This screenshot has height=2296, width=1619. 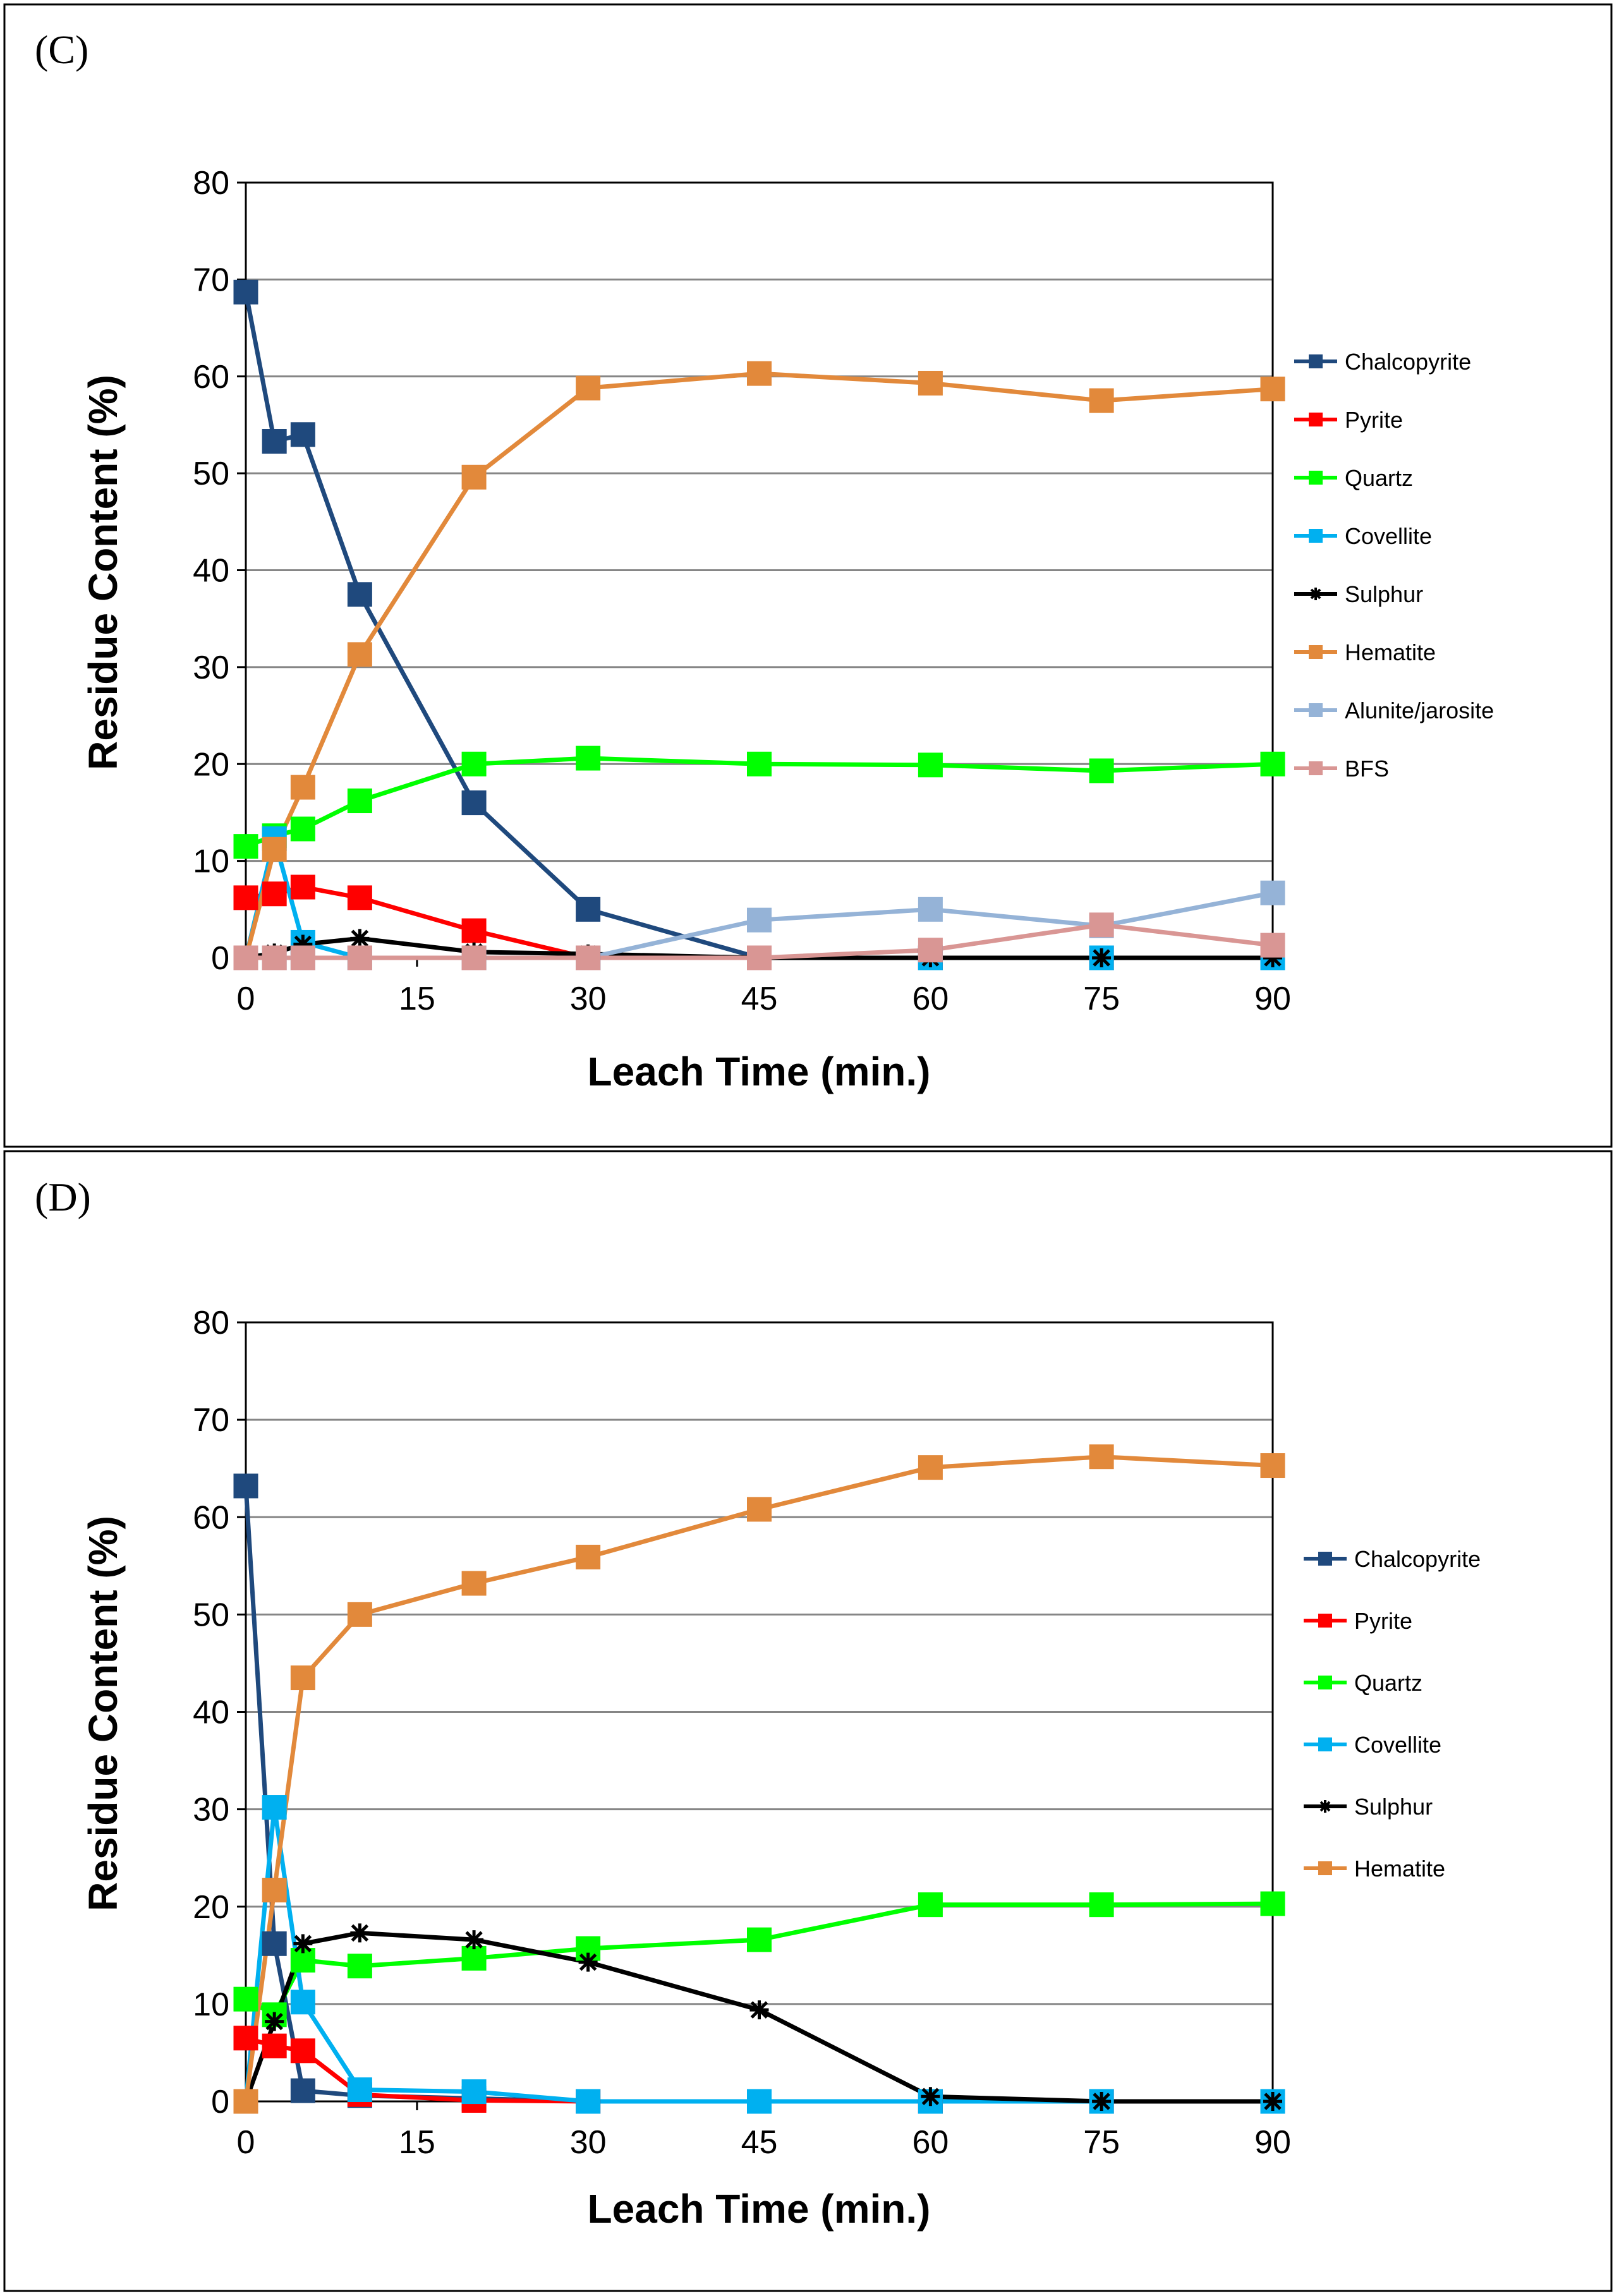 What do you see at coordinates (1367, 769) in the screenshot?
I see `legend-label: BFS` at bounding box center [1367, 769].